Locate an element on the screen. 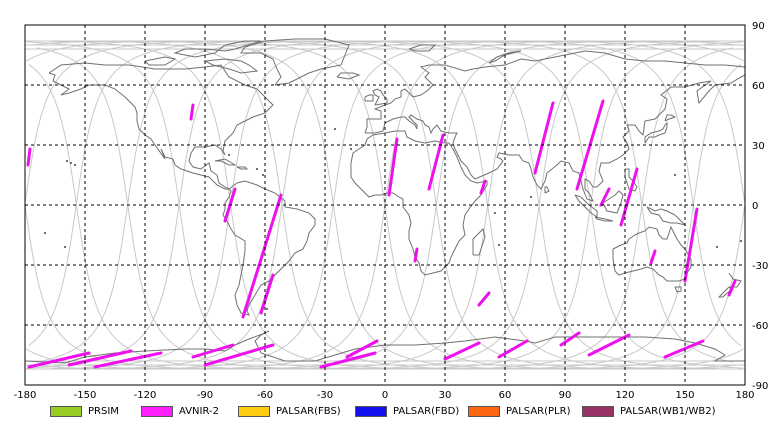 The image size is (770, 430). longitude-tick-label: -180 is located at coordinates (25, 395).